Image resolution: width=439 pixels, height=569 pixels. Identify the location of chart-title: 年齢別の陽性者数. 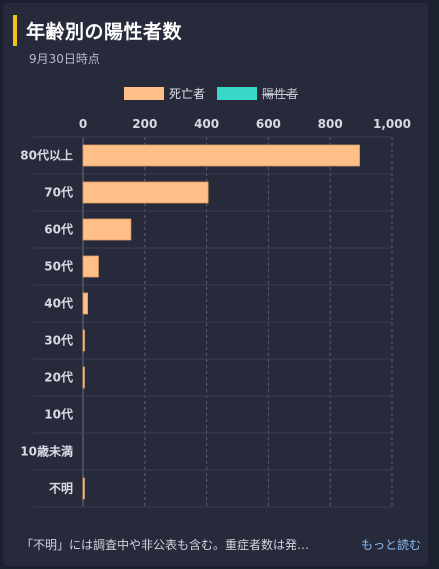
(104, 31).